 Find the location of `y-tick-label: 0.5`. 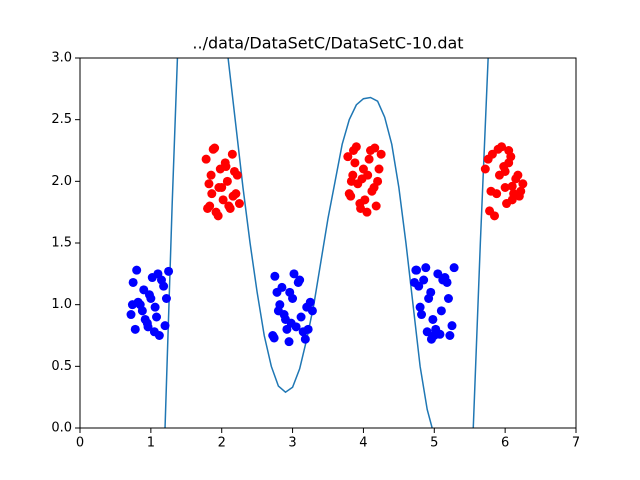

y-tick-label: 0.5 is located at coordinates (61, 366).